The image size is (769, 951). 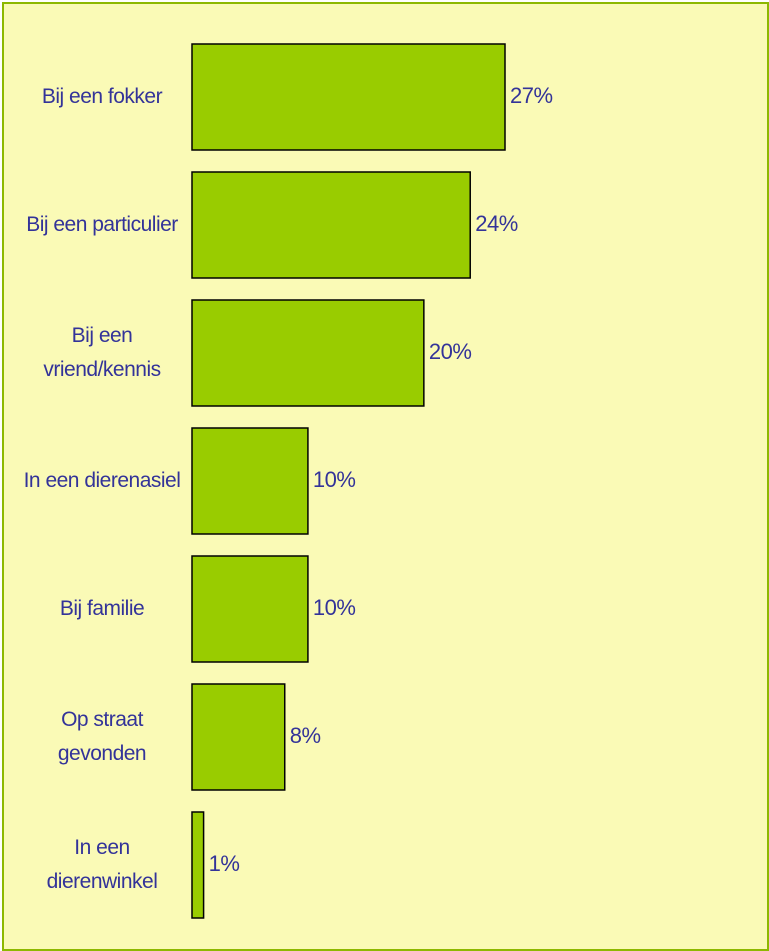 What do you see at coordinates (102, 96) in the screenshot?
I see `category-label: Bij een fokker` at bounding box center [102, 96].